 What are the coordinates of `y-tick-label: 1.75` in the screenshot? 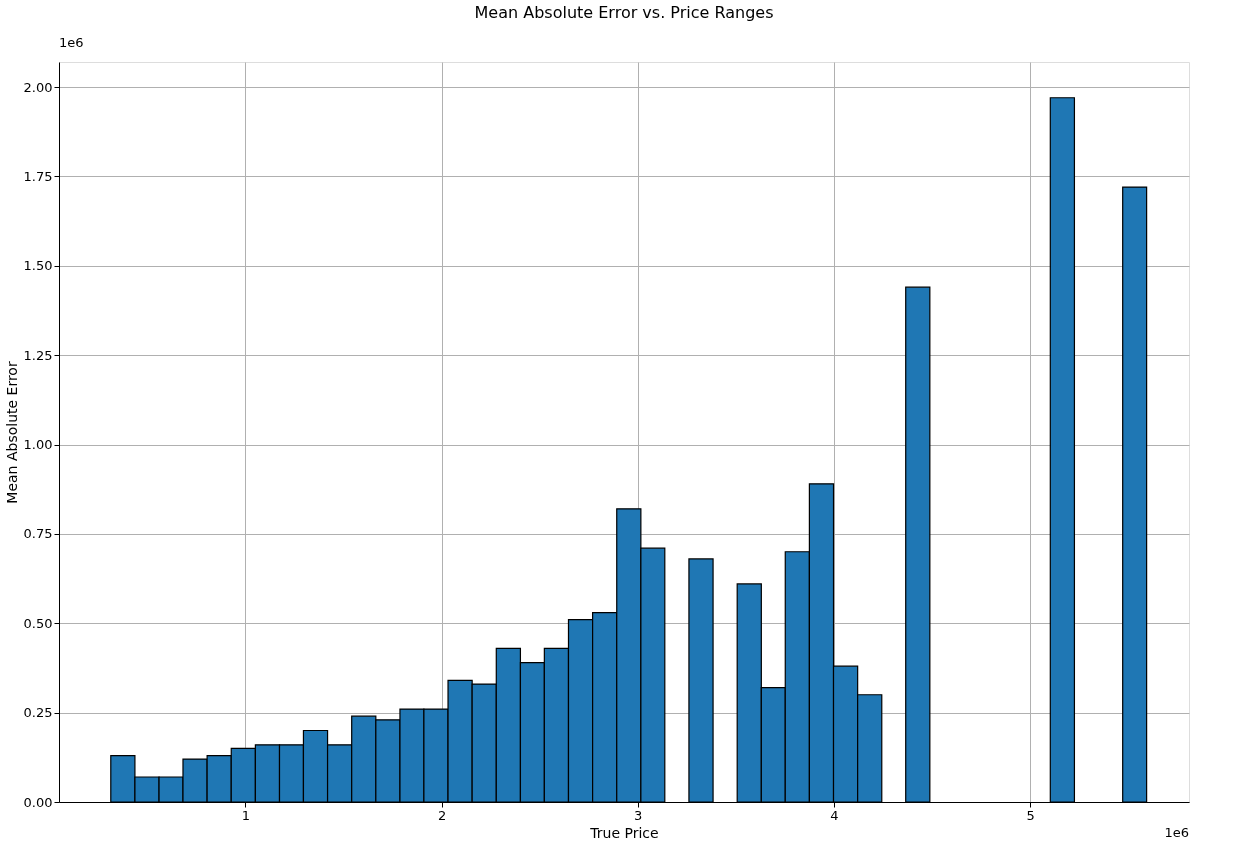 It's located at (38, 176).